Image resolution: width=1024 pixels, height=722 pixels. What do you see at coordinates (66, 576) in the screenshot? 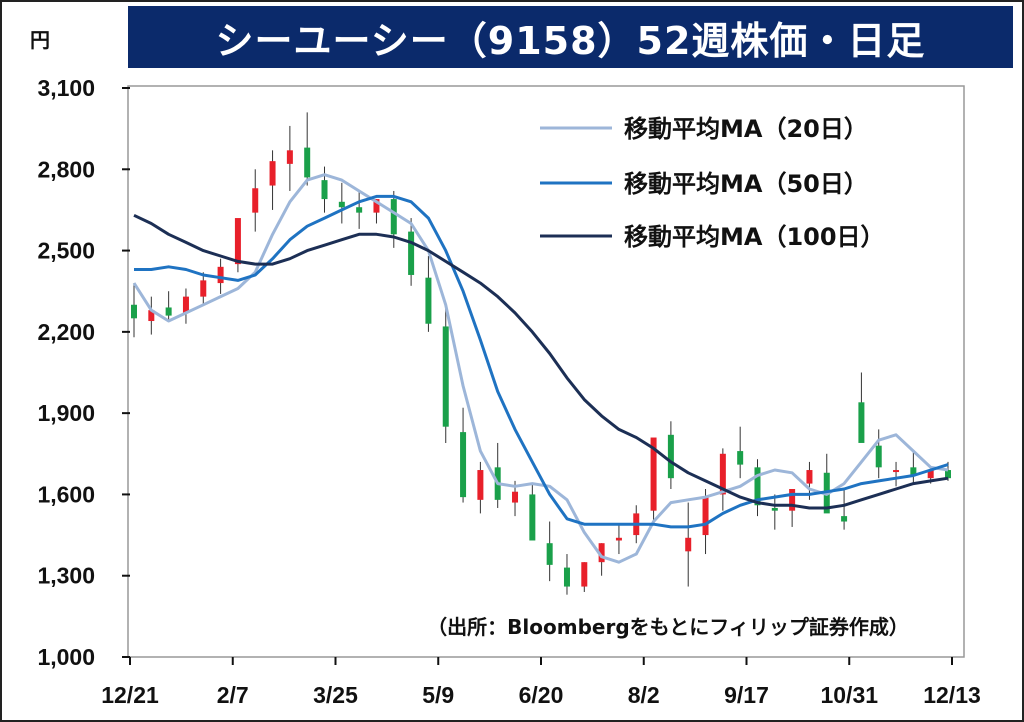
I see `y-tick-label: 1,300` at bounding box center [66, 576].